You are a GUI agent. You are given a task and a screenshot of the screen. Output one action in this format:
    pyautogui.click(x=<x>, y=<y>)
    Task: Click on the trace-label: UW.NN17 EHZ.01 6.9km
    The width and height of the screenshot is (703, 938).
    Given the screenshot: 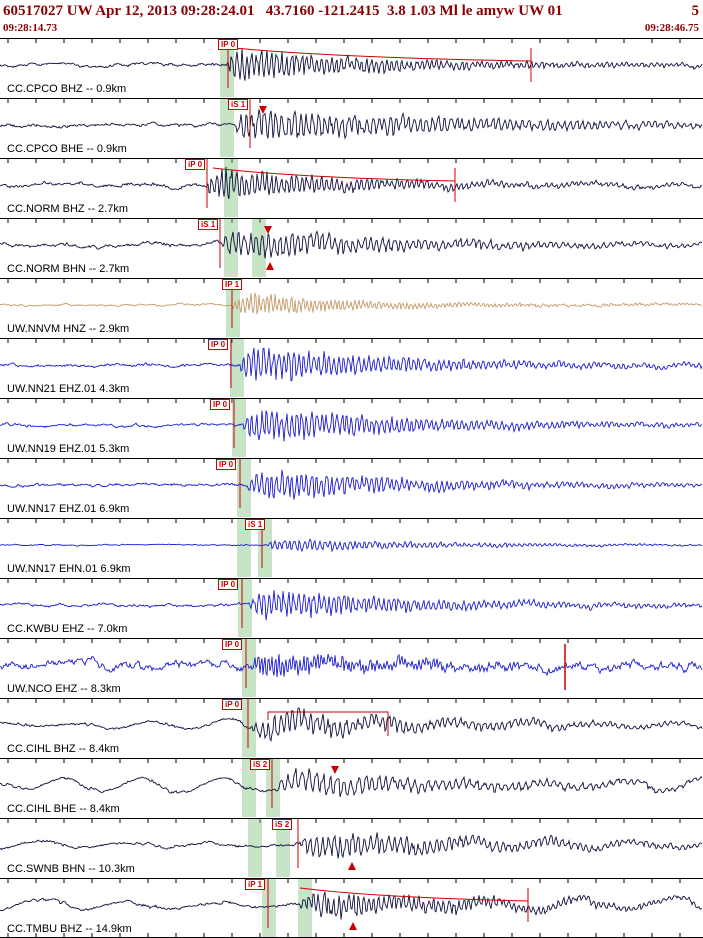 What is the action you would take?
    pyautogui.click(x=68, y=509)
    